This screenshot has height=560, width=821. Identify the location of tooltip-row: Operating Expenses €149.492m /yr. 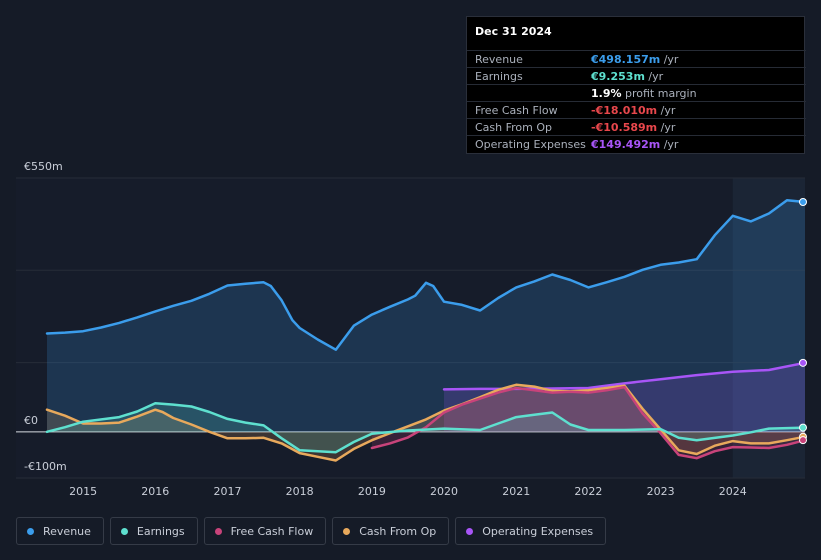
(636, 144).